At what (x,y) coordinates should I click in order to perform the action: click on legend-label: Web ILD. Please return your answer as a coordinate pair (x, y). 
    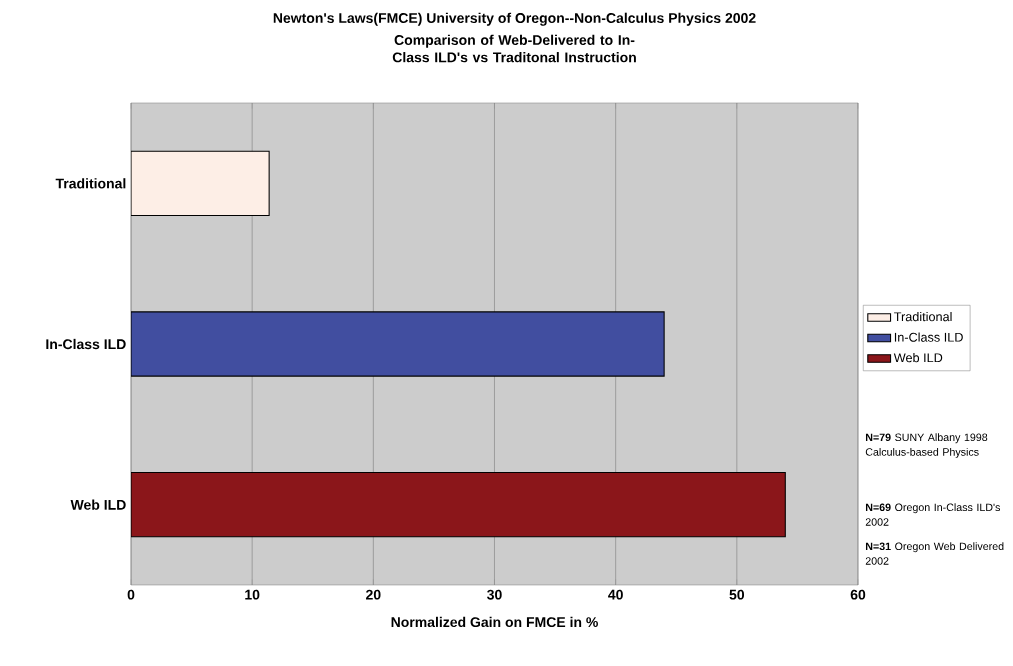
    Looking at the image, I should click on (918, 357).